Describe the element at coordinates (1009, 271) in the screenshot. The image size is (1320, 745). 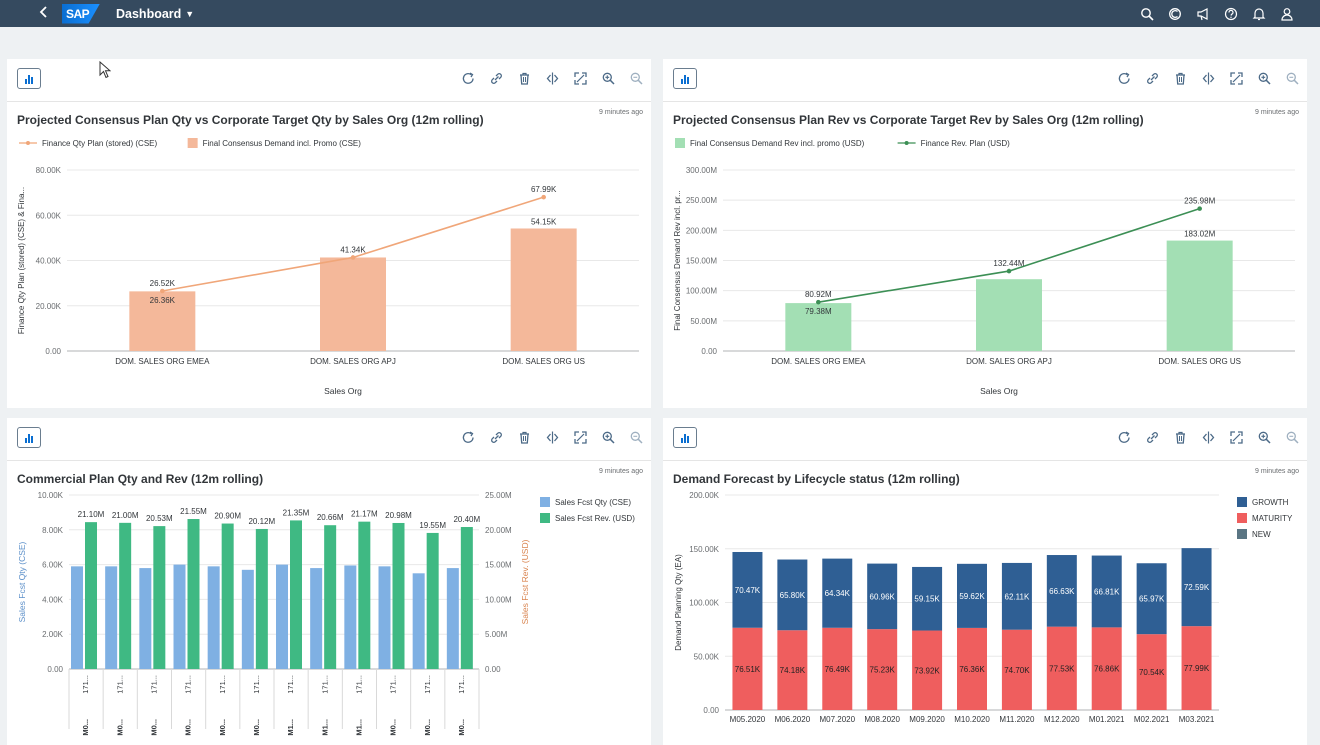
I see `line-point` at that location.